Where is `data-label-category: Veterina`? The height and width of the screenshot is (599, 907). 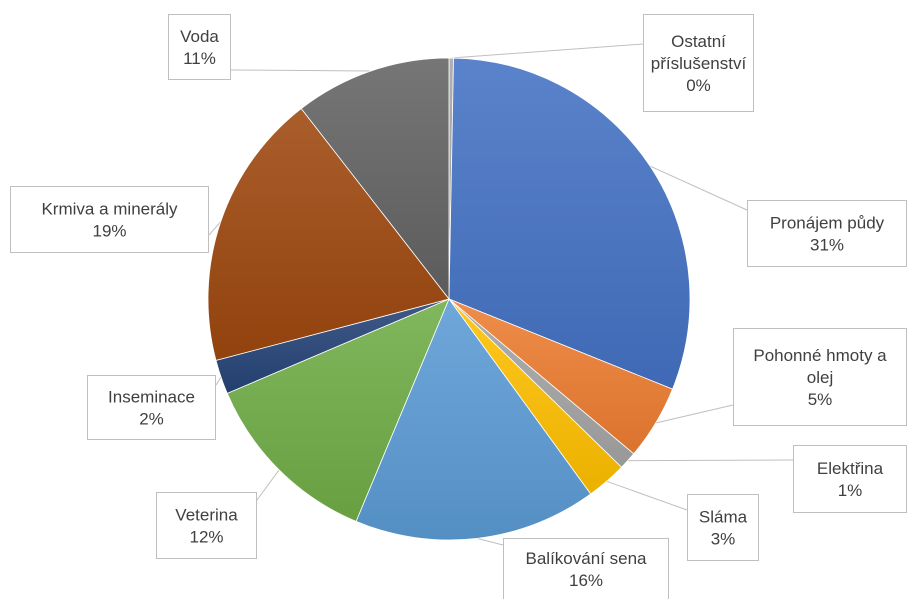 data-label-category: Veterina is located at coordinates (206, 515).